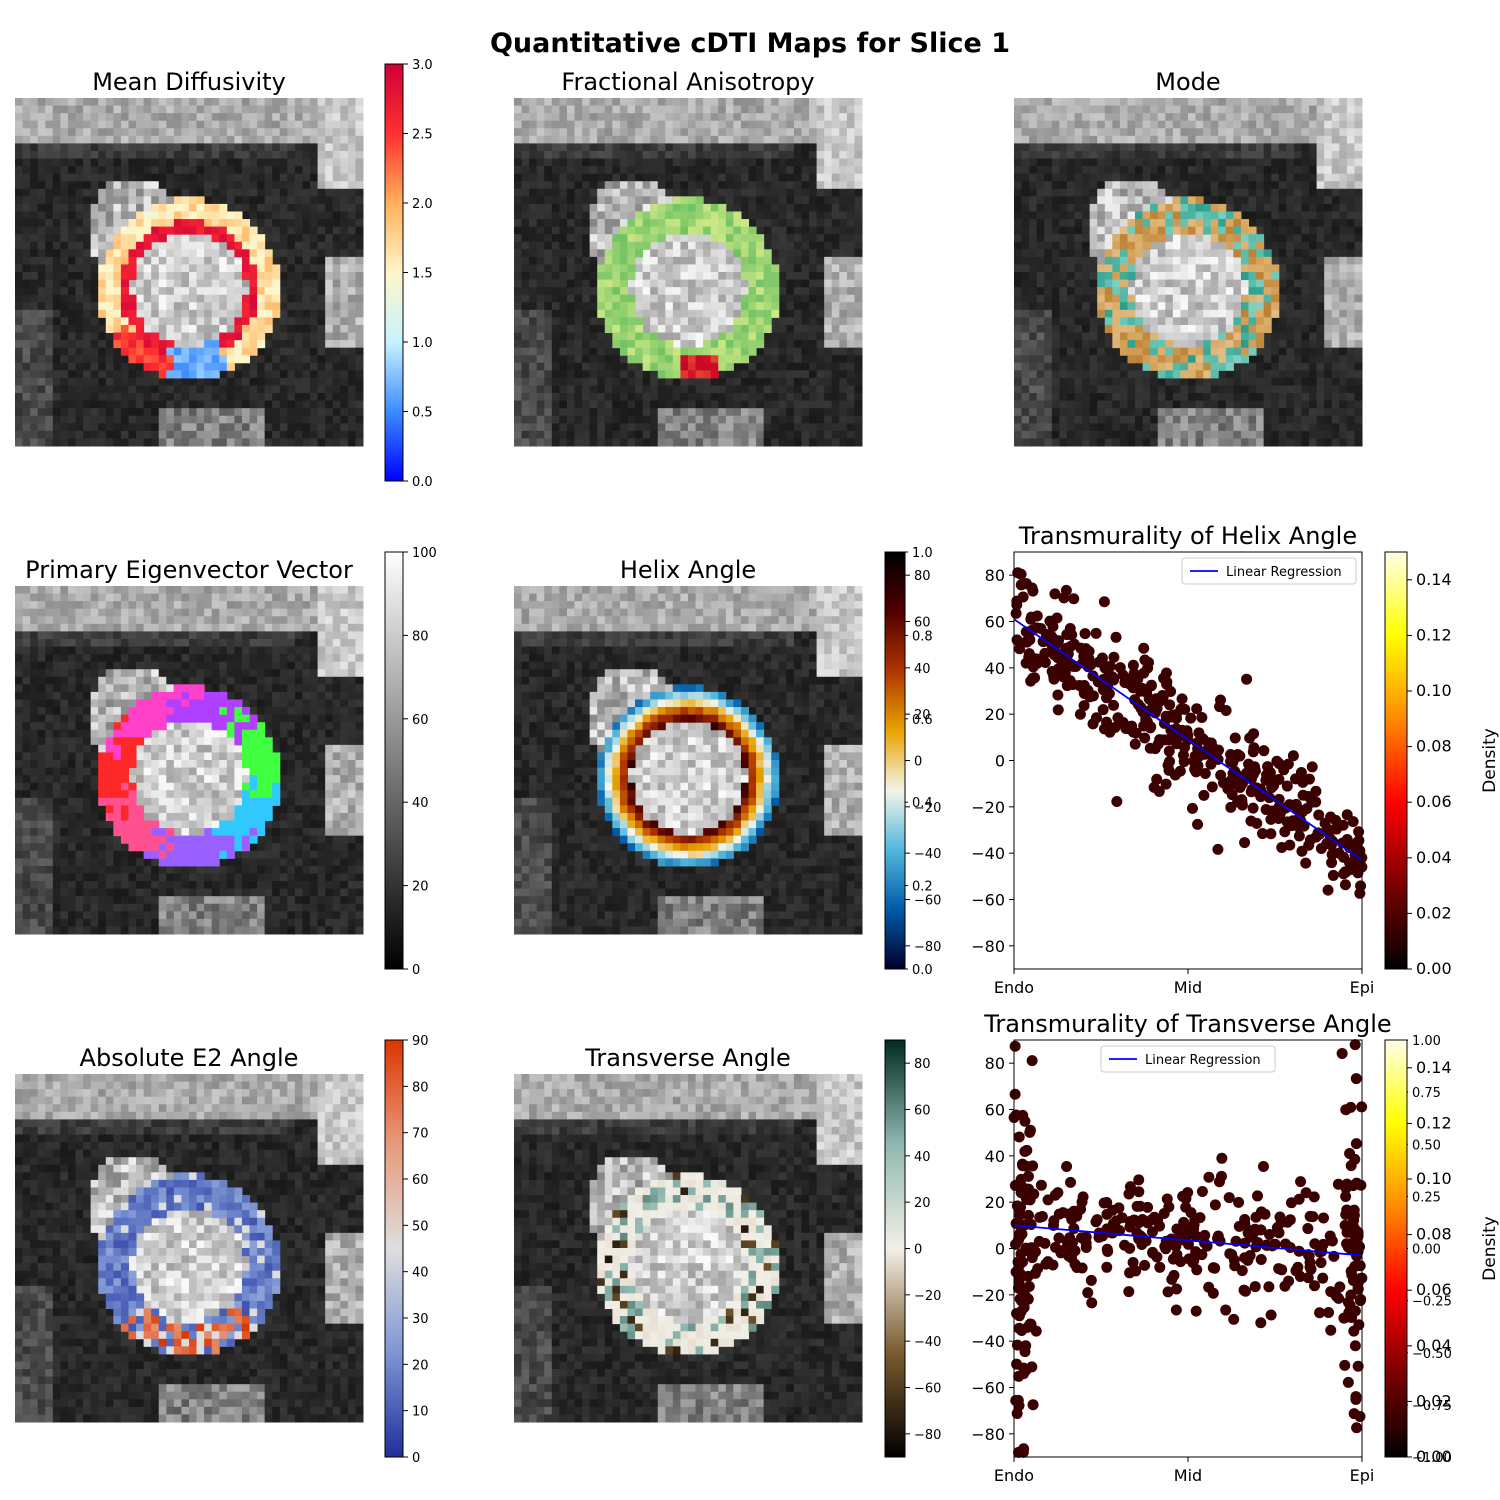 The image size is (1500, 1500). I want to click on colorbar-tick-label: 2.0, so click(422, 204).